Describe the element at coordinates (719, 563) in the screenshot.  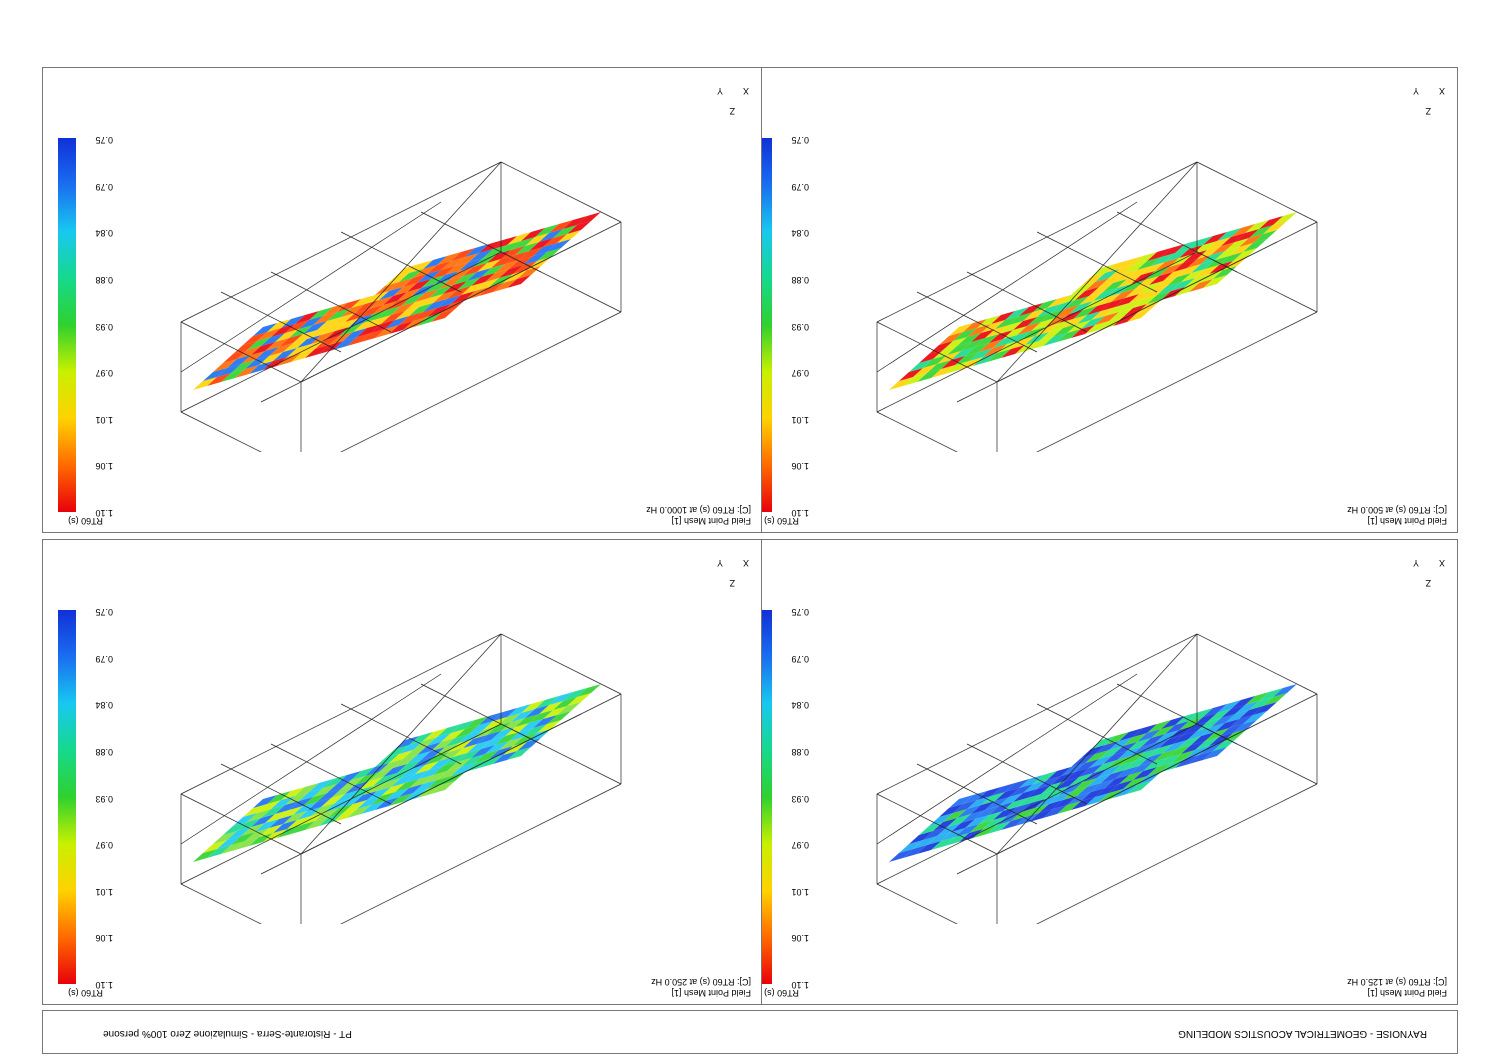
I see `axis-y-label: Y` at that location.